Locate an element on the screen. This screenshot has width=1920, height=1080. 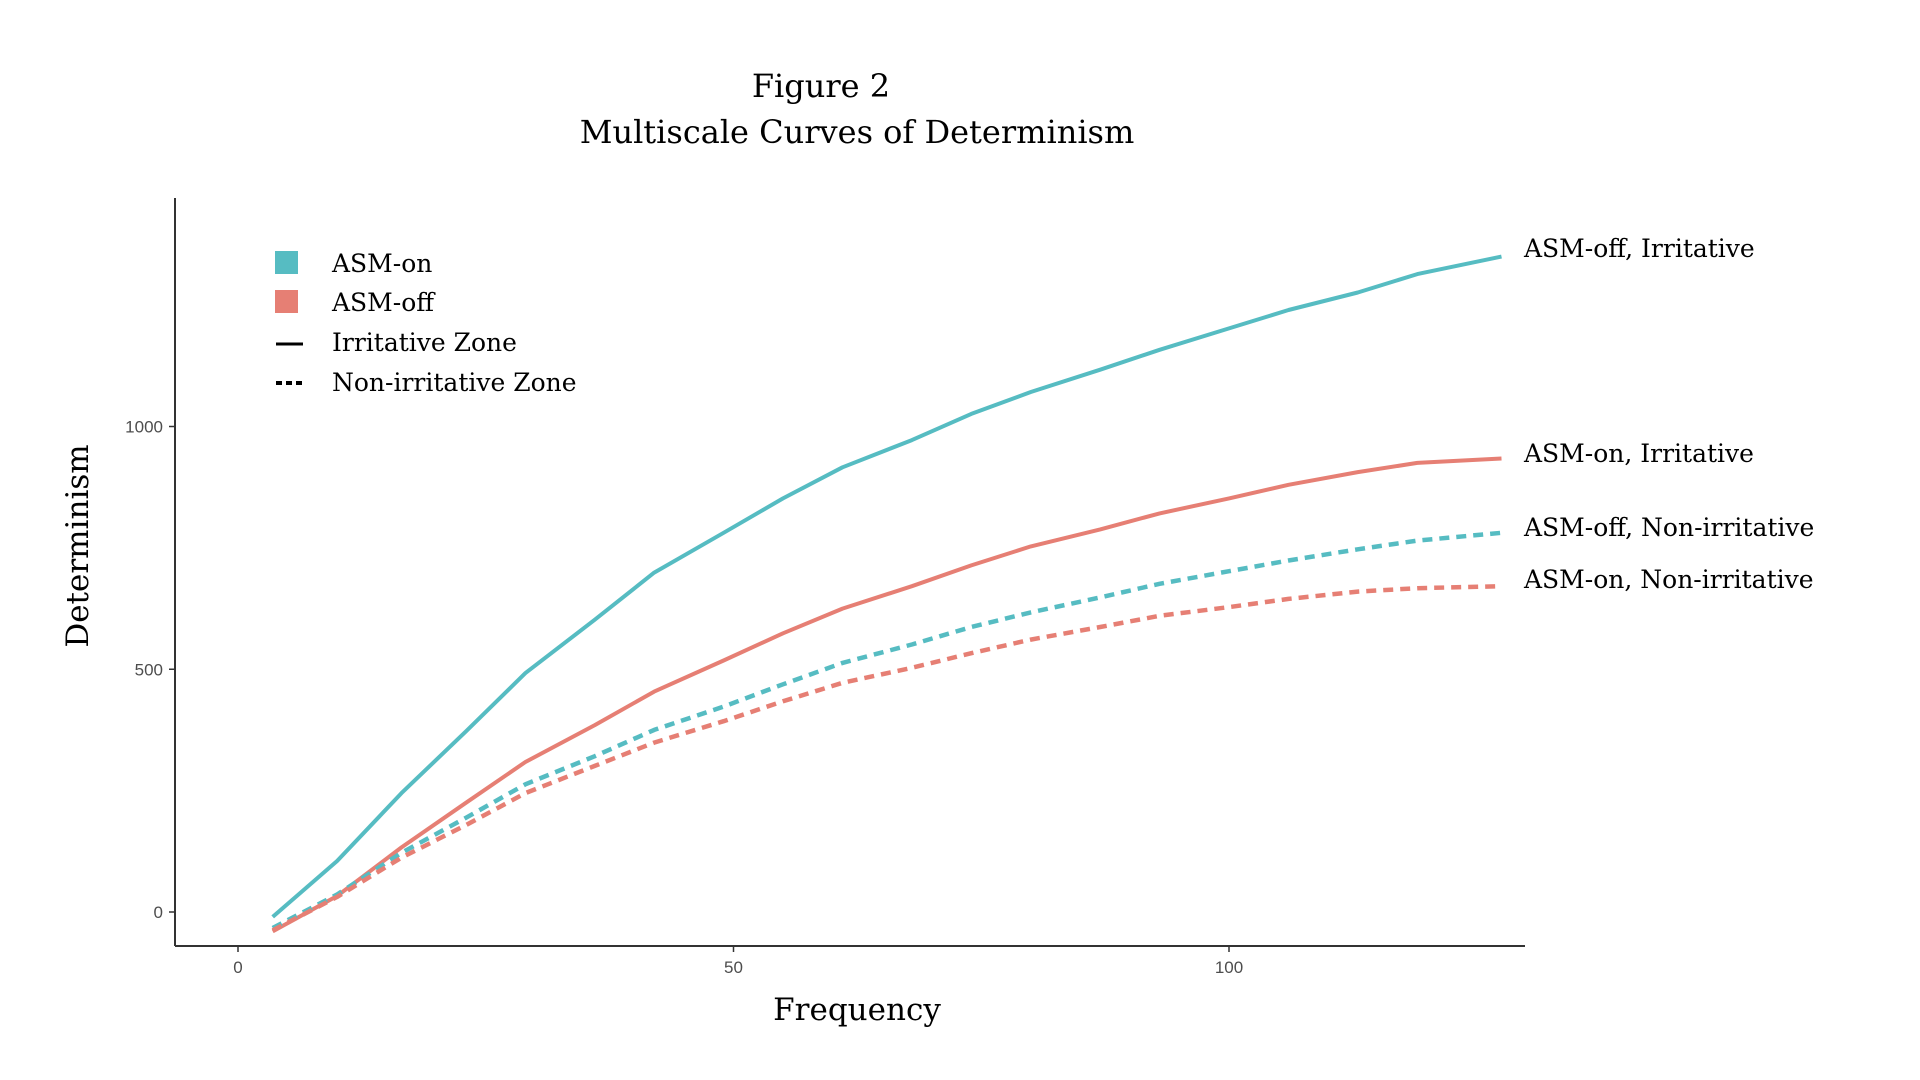
x-tick-label: 50 is located at coordinates (733, 967).